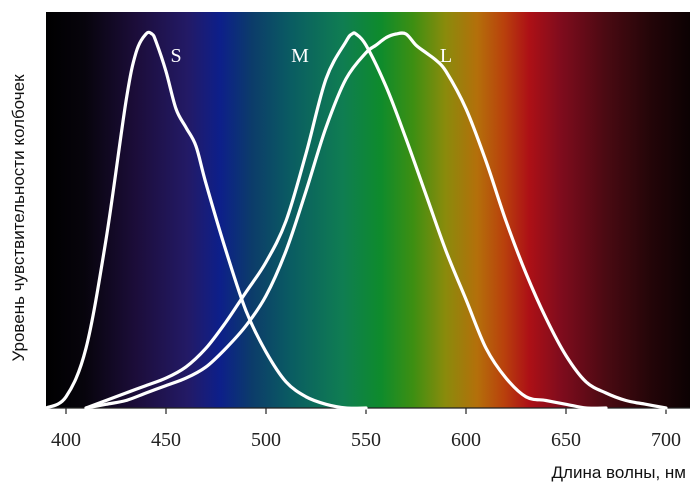  Describe the element at coordinates (266, 440) in the screenshot. I see `x-tick-label-500: 500` at that location.